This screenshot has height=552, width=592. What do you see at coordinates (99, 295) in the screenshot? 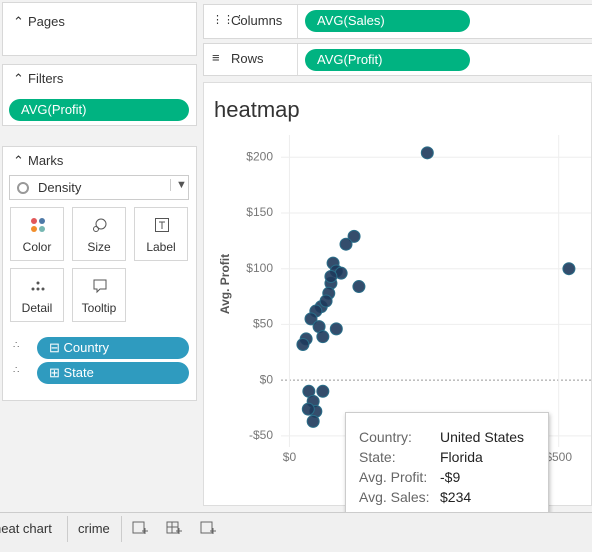
I see `tooltip-button: Tooltip` at bounding box center [99, 295].